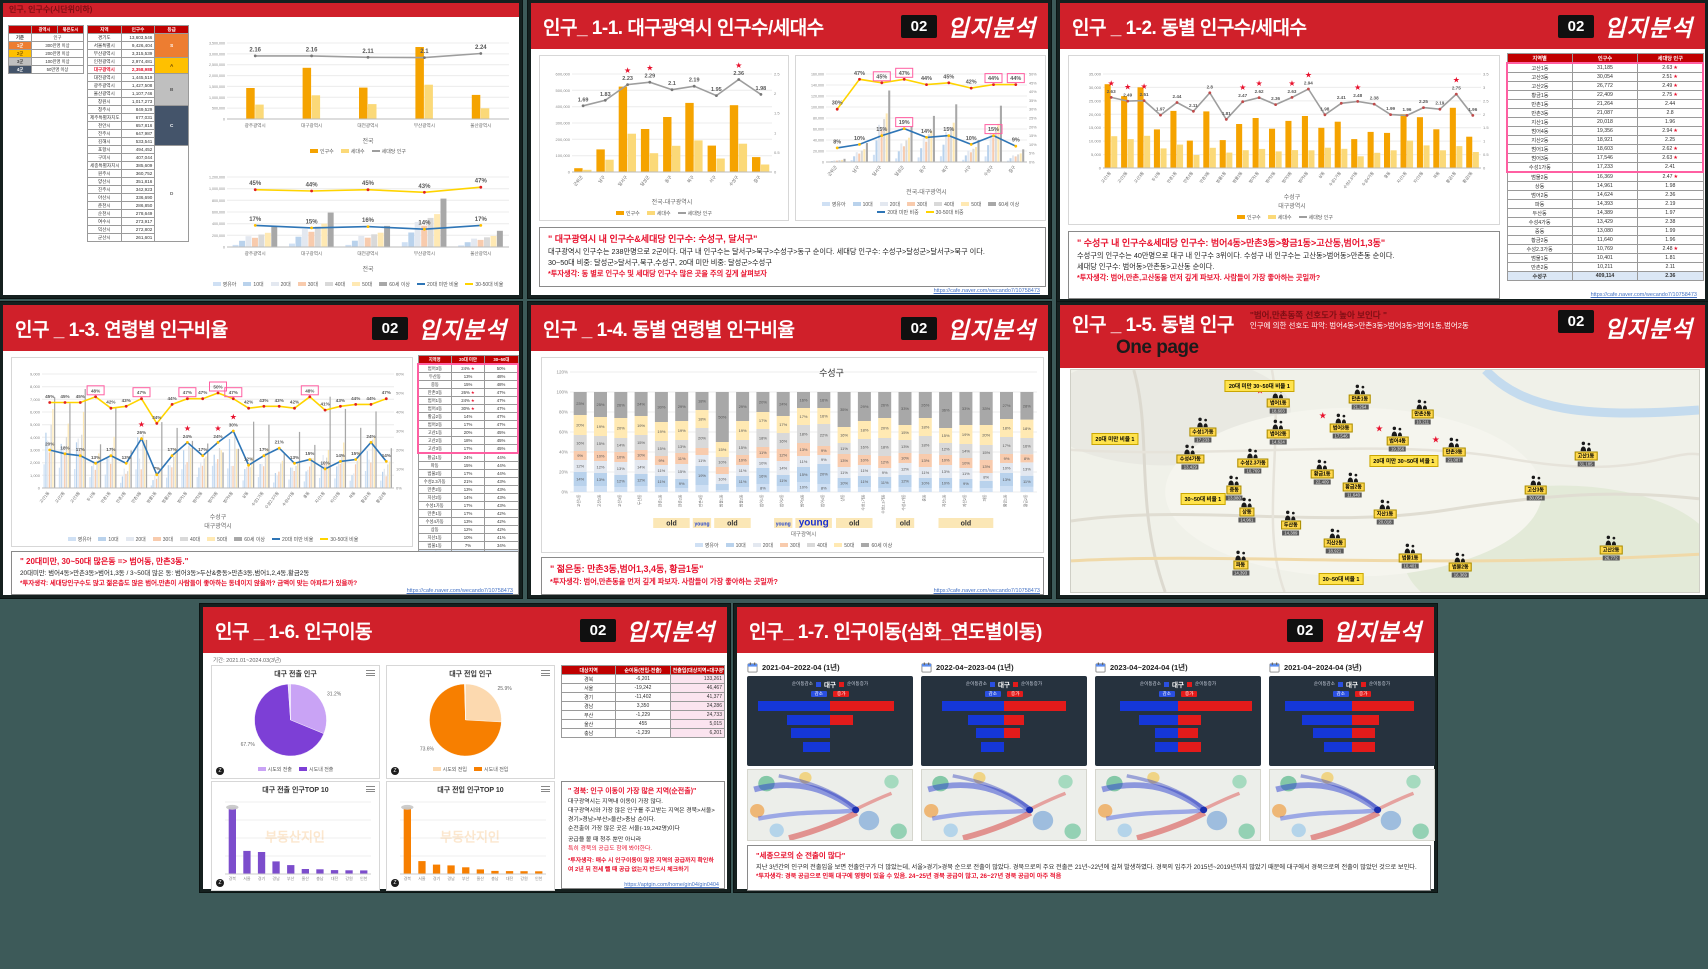  Describe the element at coordinates (367, 125) in the screenshot. I see `svg-text: 대전광역시` at that location.